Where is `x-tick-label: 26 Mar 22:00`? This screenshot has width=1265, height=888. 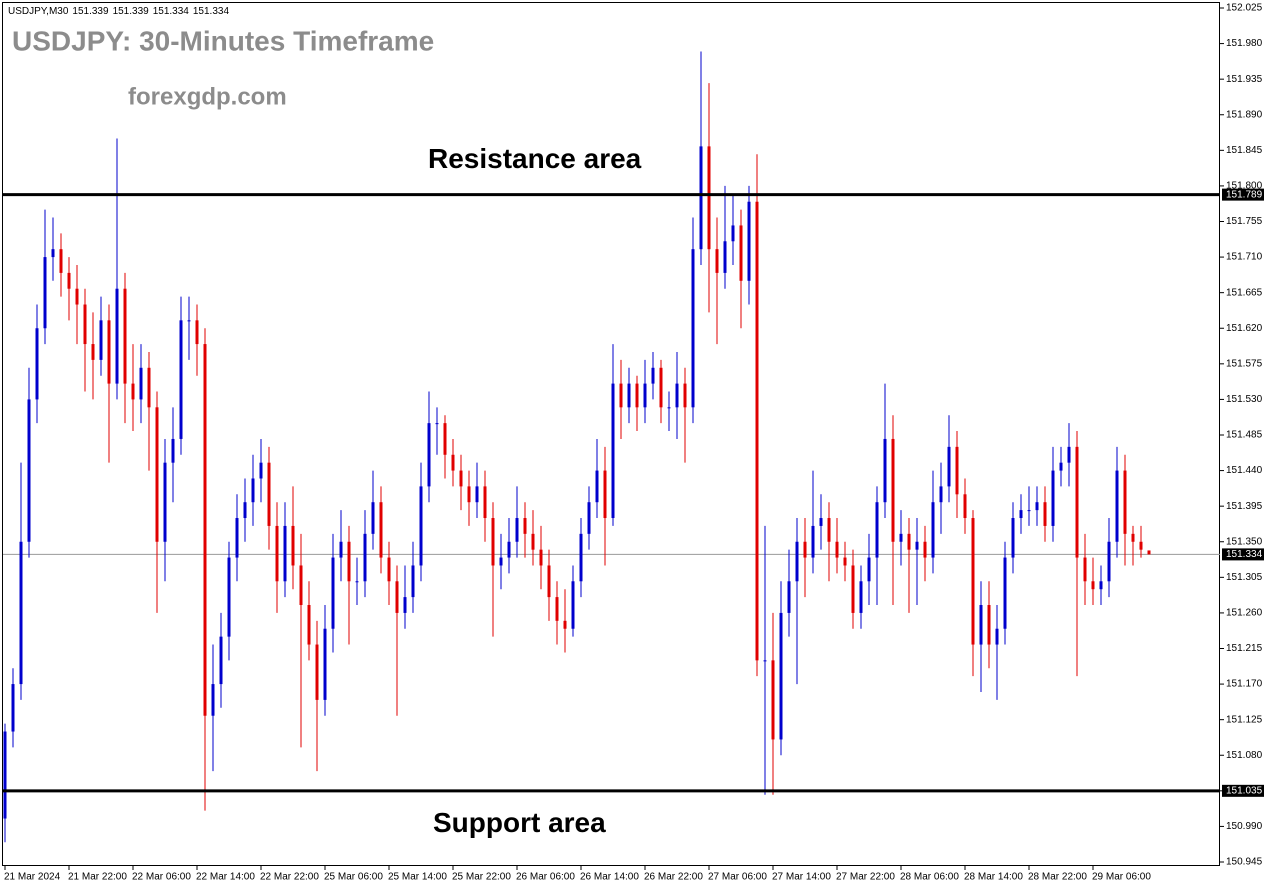
x-tick-label: 26 Mar 22:00 is located at coordinates (673, 877).